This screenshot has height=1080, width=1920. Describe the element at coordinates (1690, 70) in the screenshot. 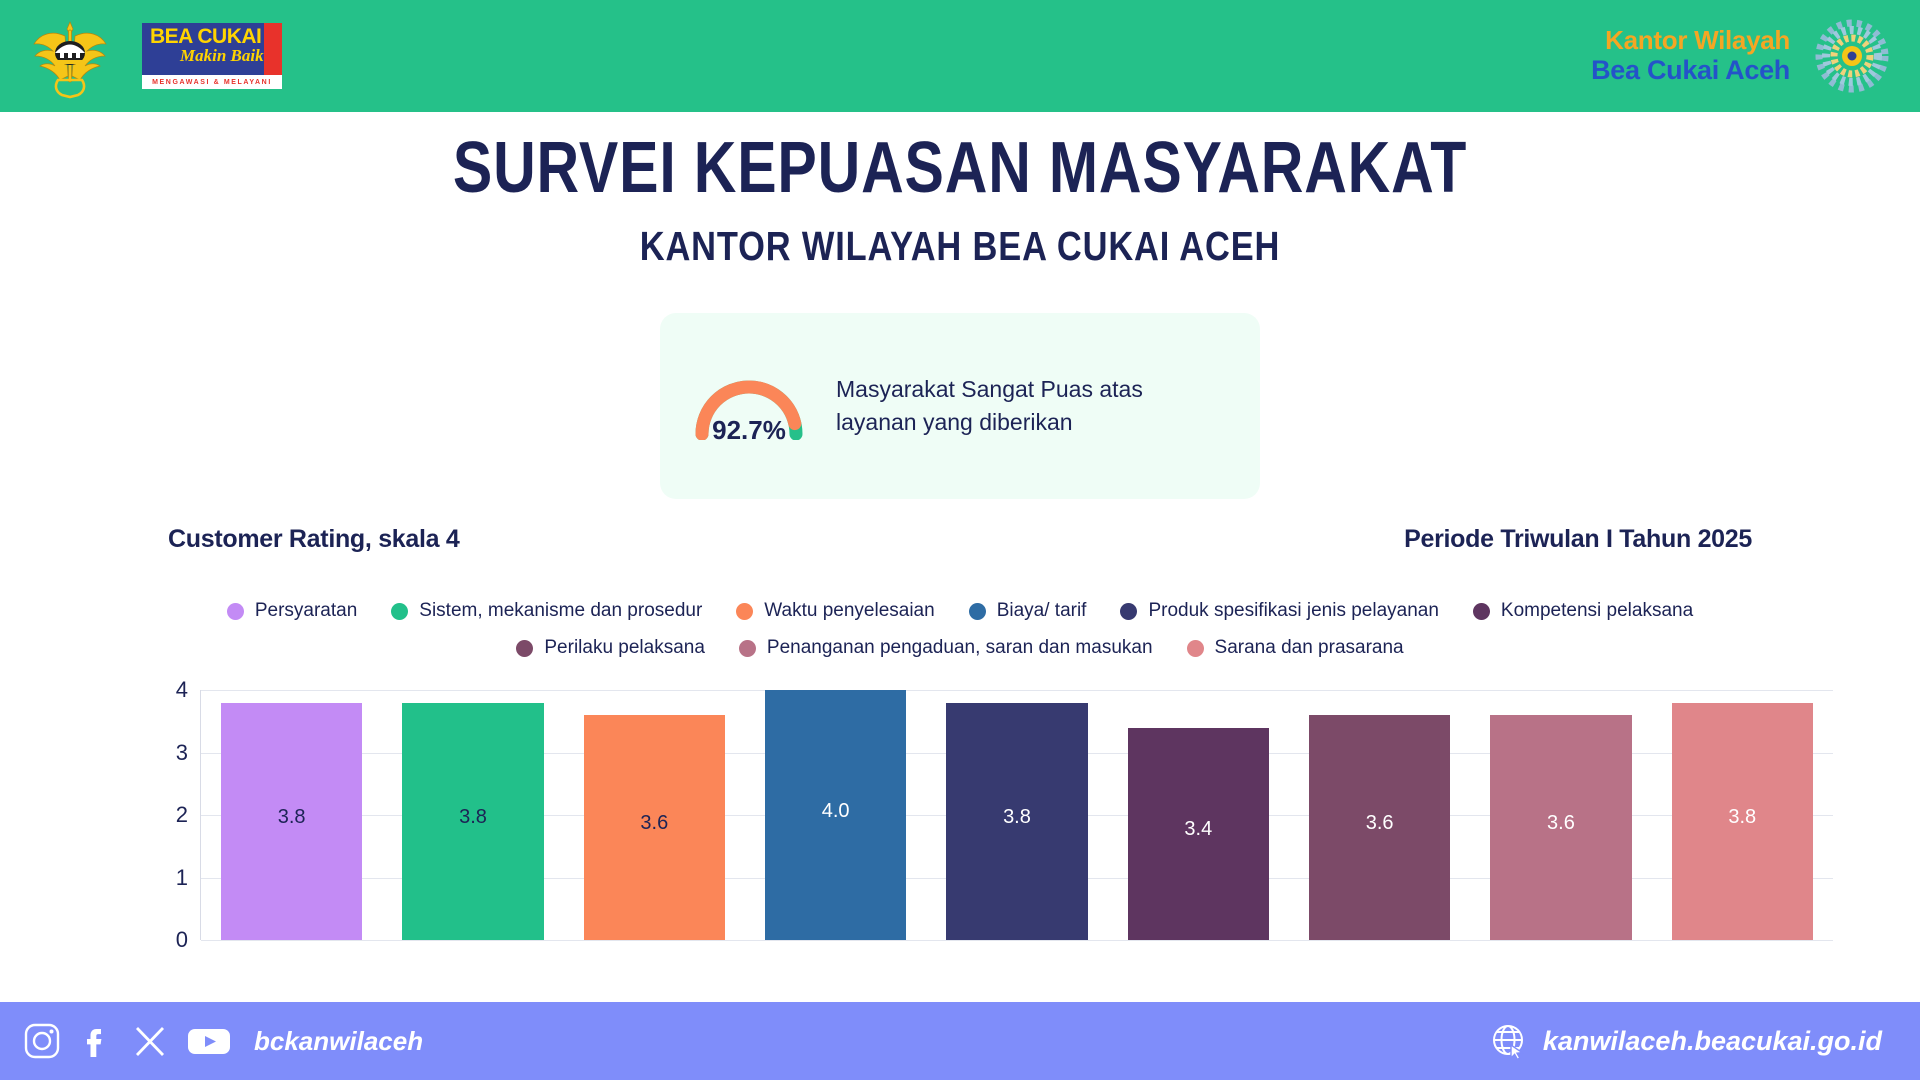

I see `office-line-2: Bea Cukai Aceh` at that location.